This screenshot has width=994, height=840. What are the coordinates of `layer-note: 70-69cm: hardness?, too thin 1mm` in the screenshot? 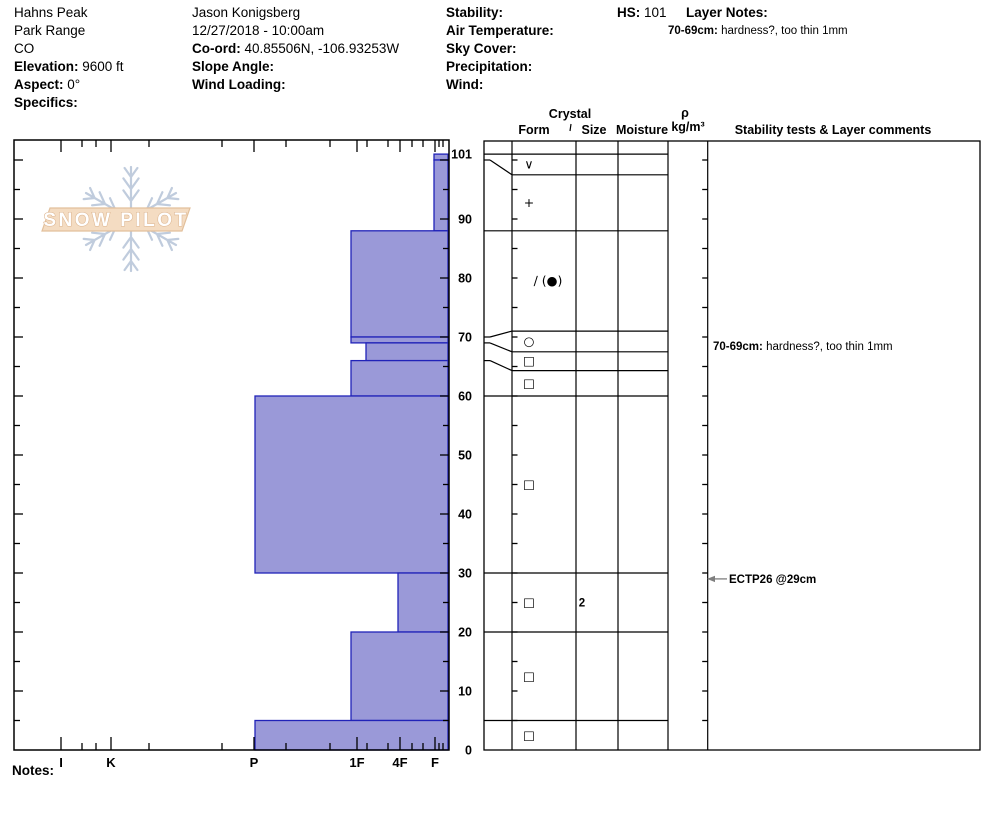 It's located at (758, 31).